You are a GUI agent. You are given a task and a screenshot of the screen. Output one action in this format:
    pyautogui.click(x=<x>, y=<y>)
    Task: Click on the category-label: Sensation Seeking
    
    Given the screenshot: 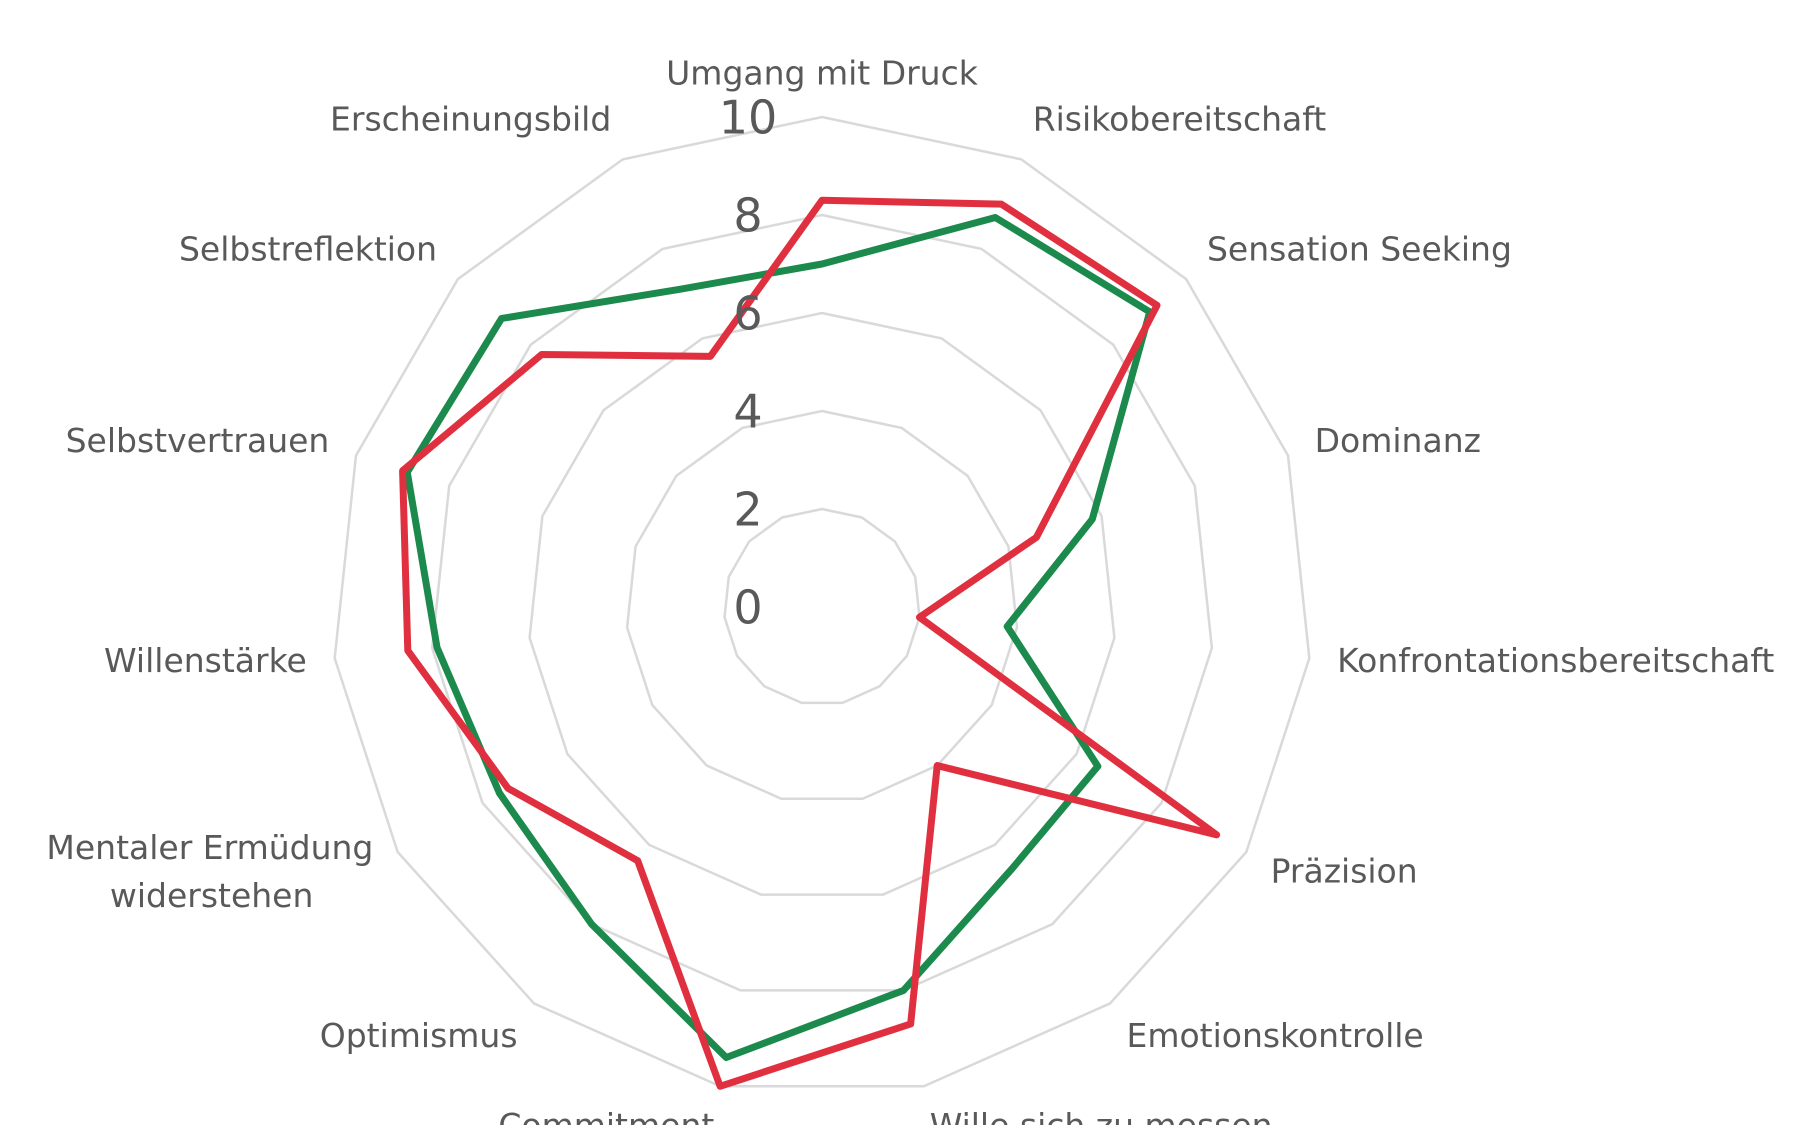 What is the action you would take?
    pyautogui.click(x=1359, y=249)
    